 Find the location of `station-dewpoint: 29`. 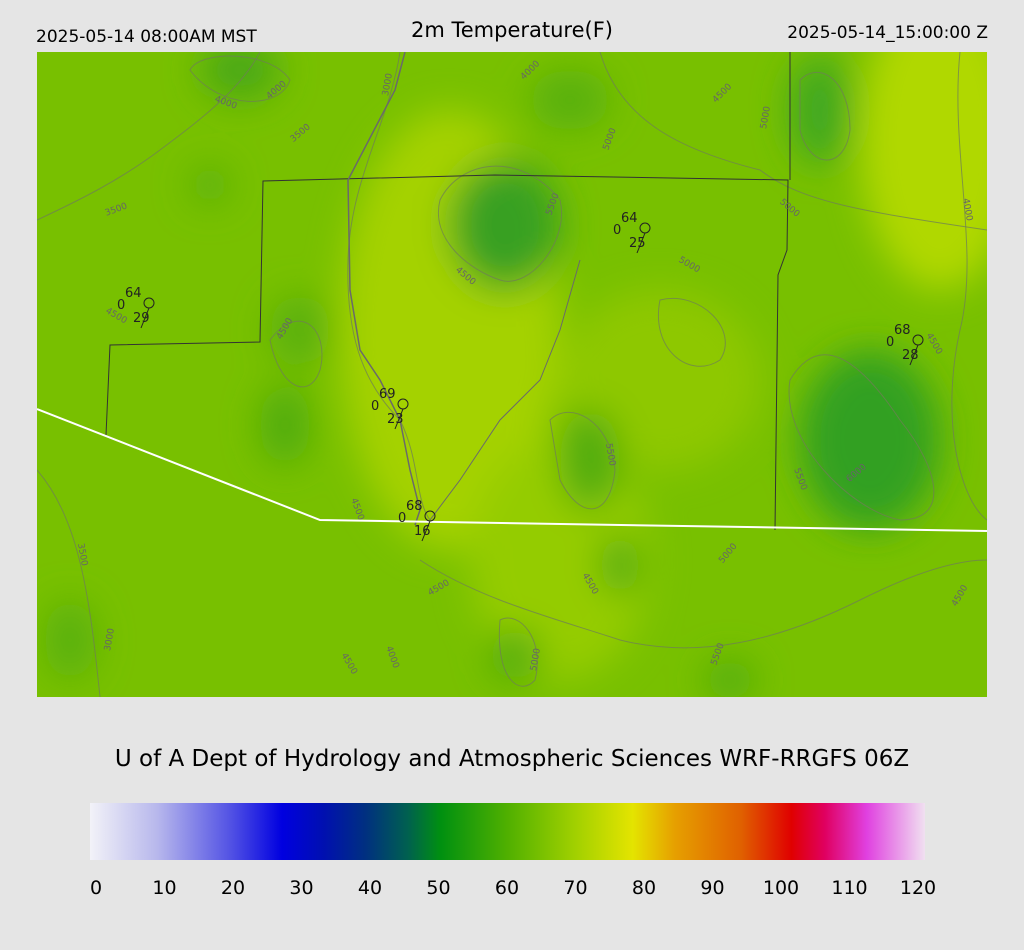

station-dewpoint: 29 is located at coordinates (141, 318).